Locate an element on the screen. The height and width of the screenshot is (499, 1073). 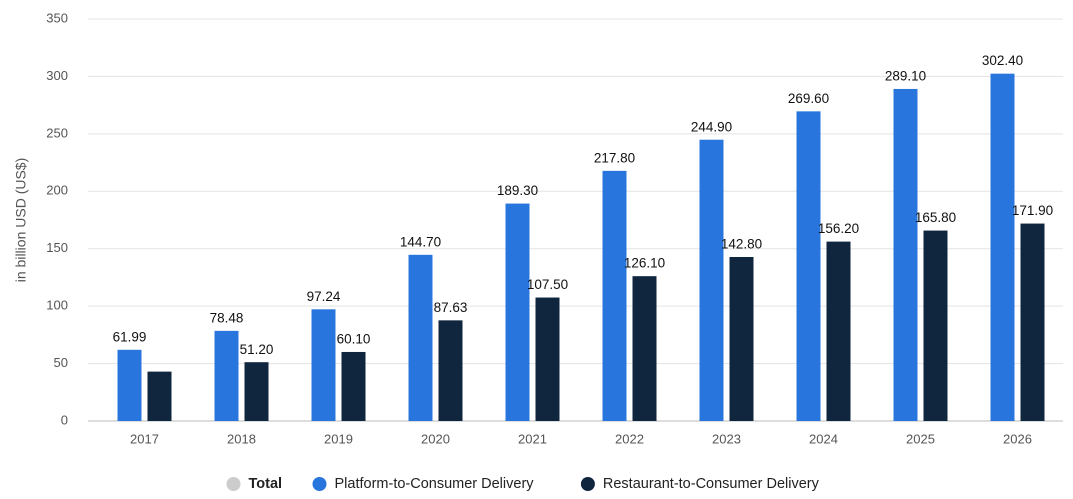
data-label: 61.99 is located at coordinates (130, 336).